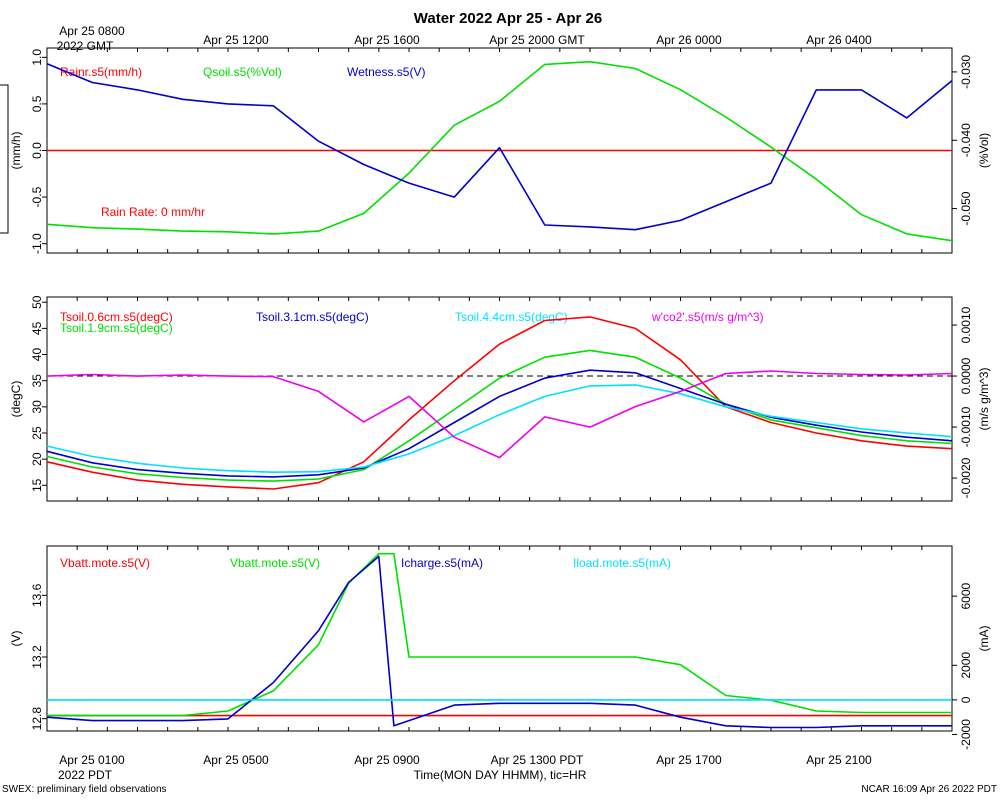  What do you see at coordinates (37, 196) in the screenshot?
I see `left-tick-label: -0.5` at bounding box center [37, 196].